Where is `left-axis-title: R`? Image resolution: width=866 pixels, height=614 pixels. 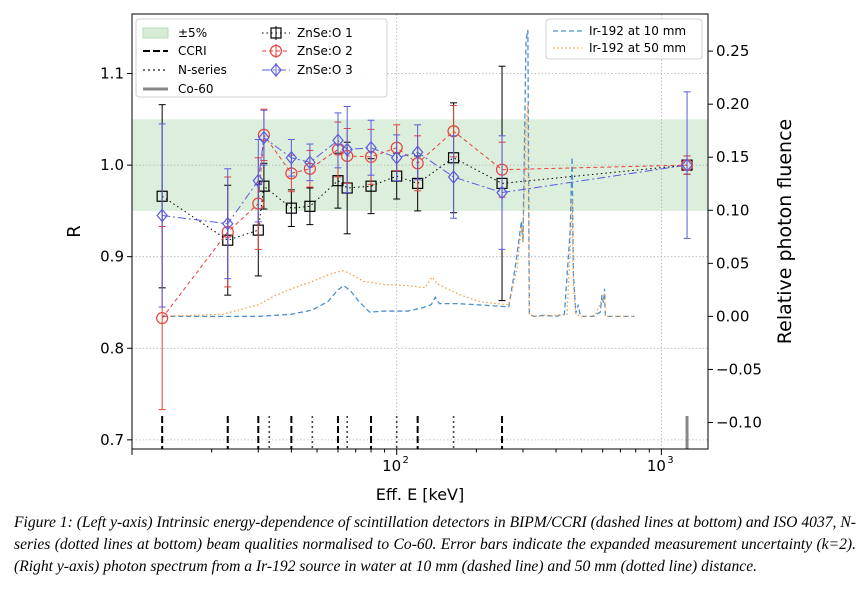 left-axis-title: R is located at coordinates (74, 231).